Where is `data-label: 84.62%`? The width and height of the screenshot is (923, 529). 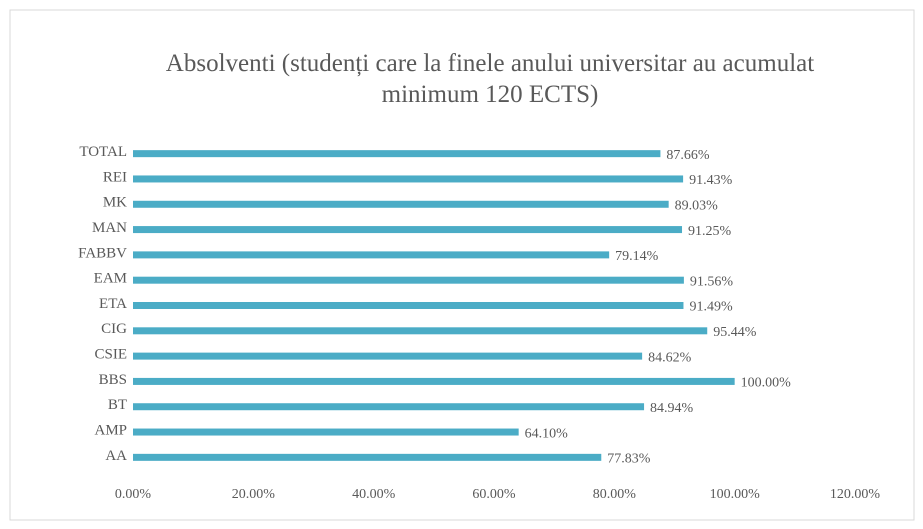 data-label: 84.62% is located at coordinates (670, 357).